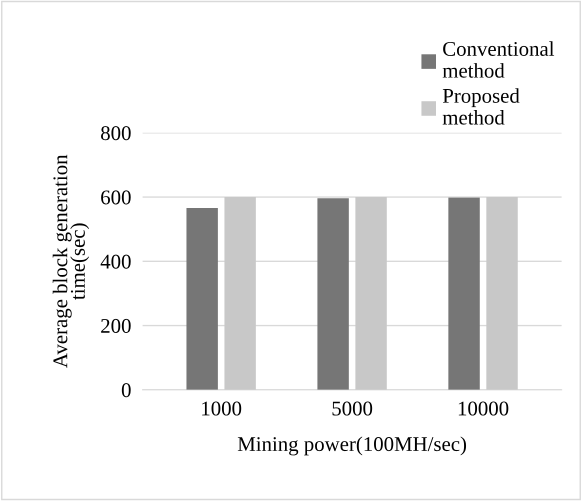 This screenshot has height=501, width=582. Describe the element at coordinates (352, 408) in the screenshot. I see `x-tick-label: 5000` at that location.